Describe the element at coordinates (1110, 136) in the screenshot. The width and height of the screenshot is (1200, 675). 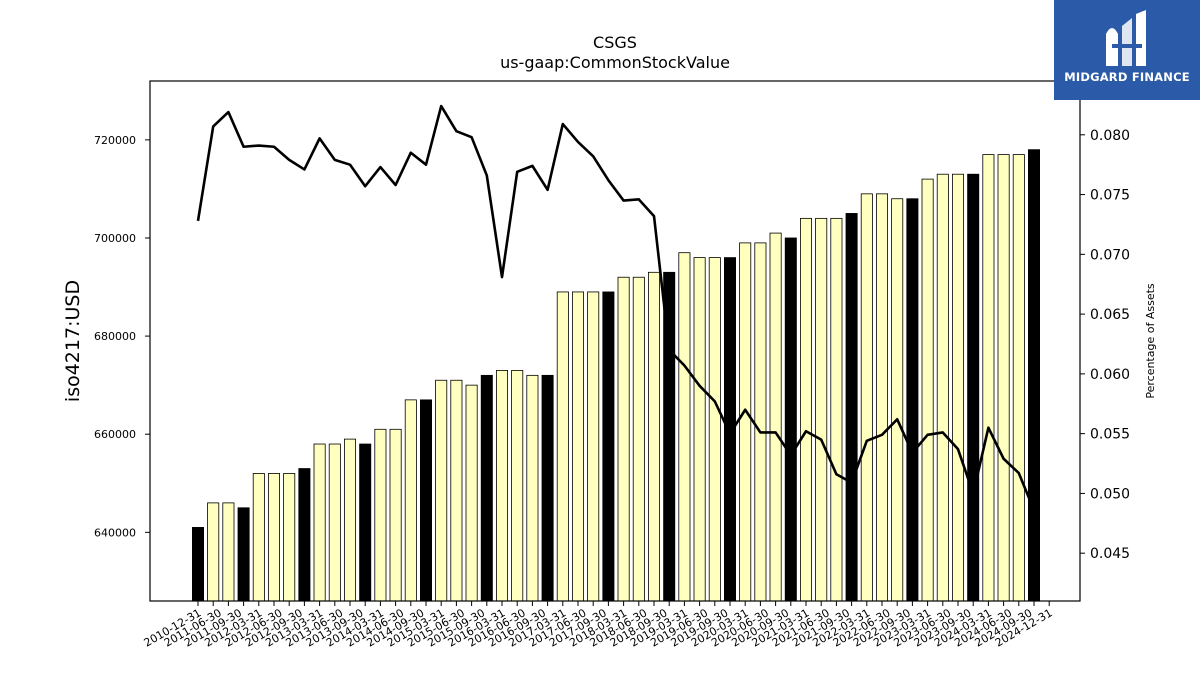
I see `y2-tick-label: 0.080` at that location.